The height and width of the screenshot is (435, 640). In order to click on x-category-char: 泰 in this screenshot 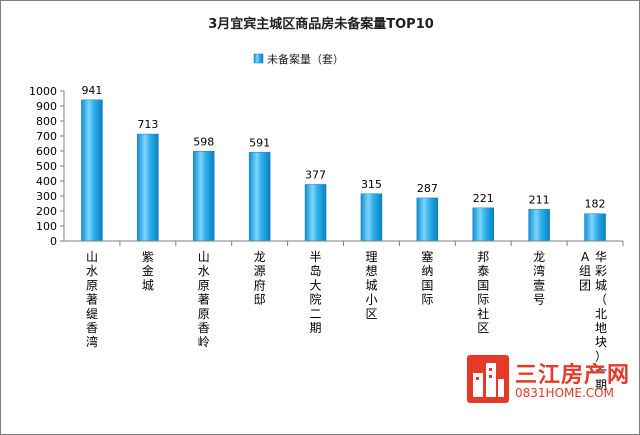, I will do `click(483, 271)`.